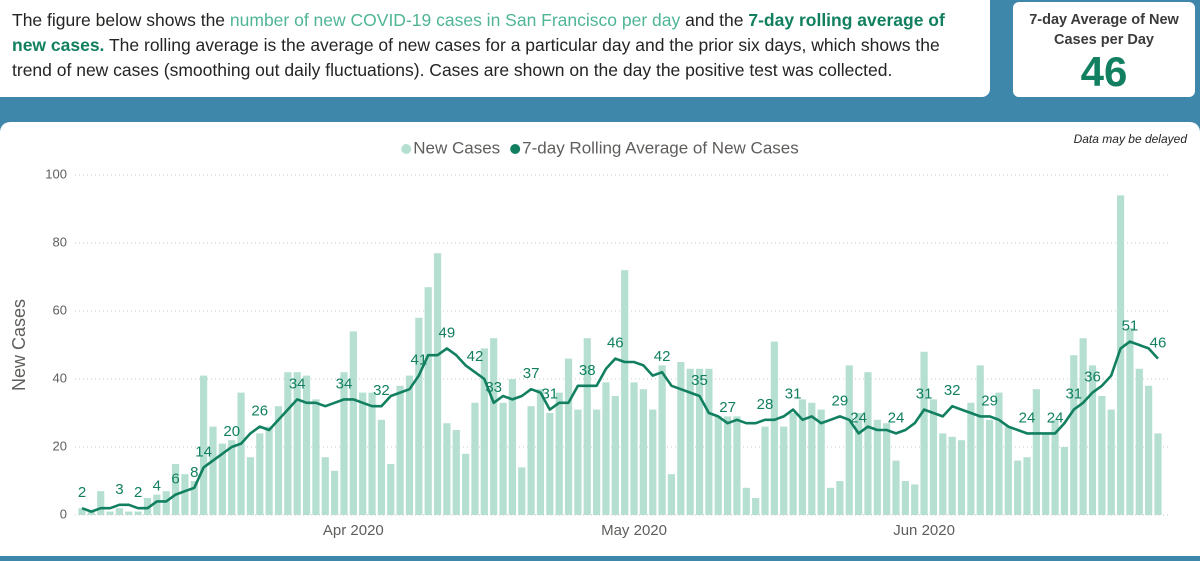 The width and height of the screenshot is (1200, 561). I want to click on data-label: 49, so click(447, 332).